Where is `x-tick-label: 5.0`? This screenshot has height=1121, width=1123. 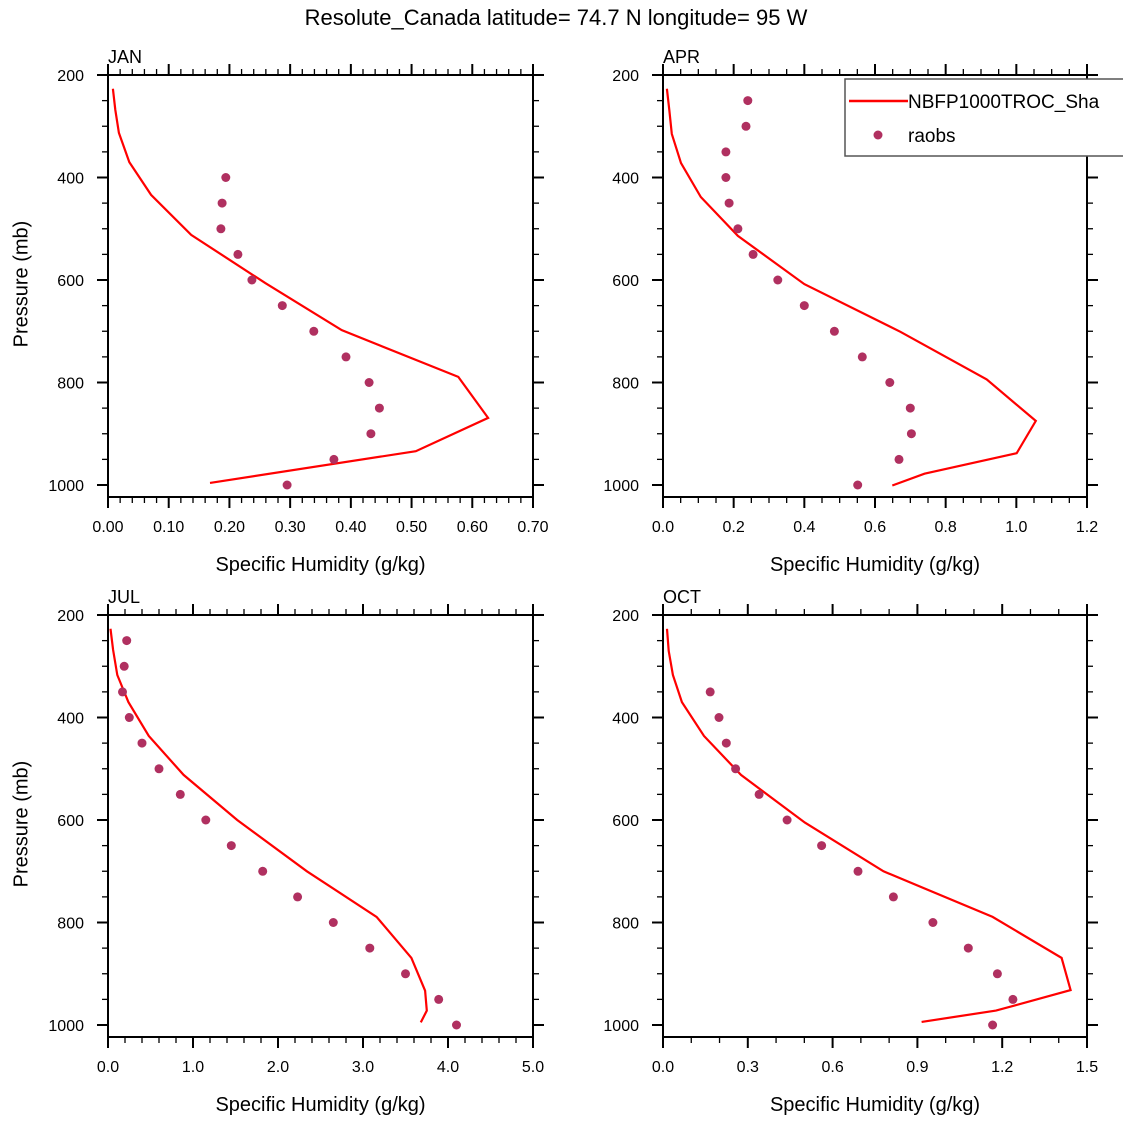 x-tick-label: 5.0 is located at coordinates (533, 1067).